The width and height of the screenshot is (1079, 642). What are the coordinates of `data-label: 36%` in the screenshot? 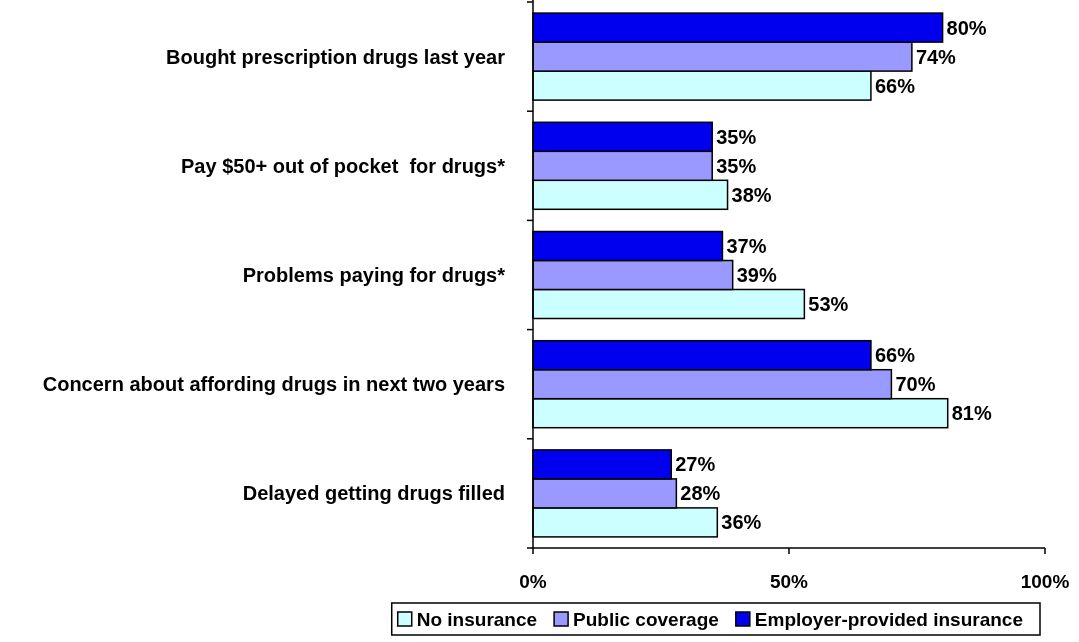 It's located at (741, 522).